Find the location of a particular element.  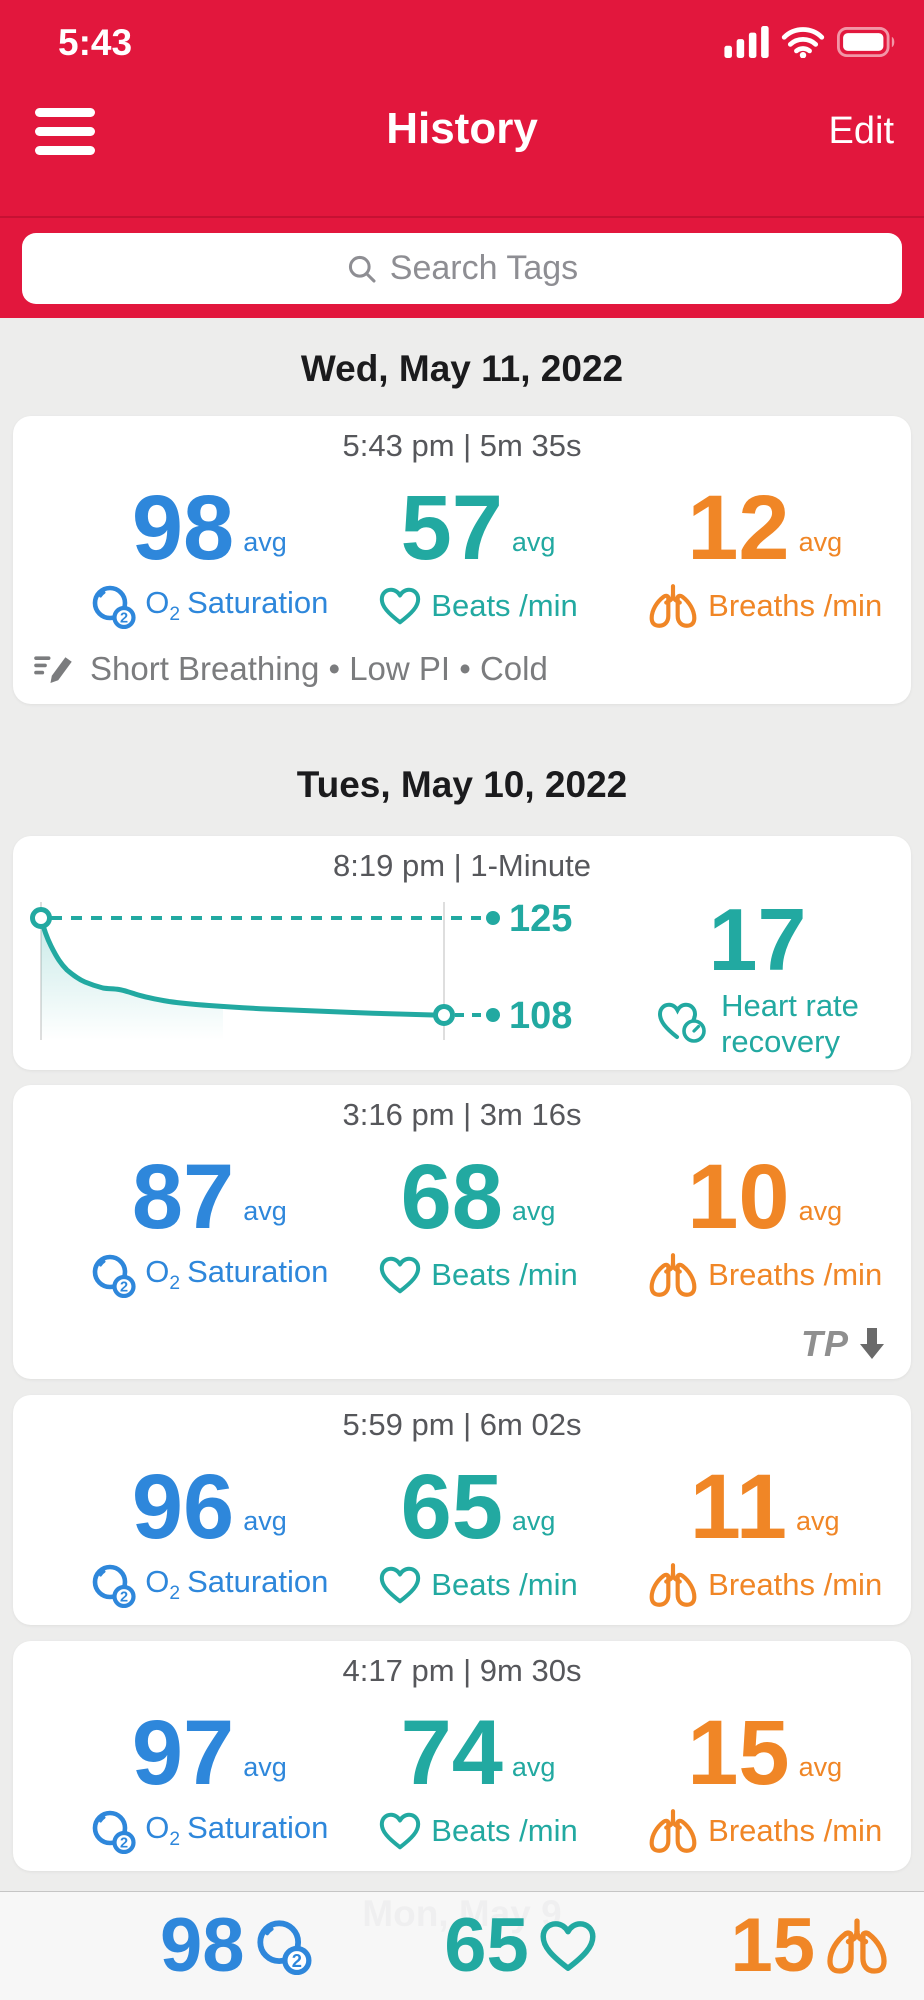

header-divider is located at coordinates (462, 217).